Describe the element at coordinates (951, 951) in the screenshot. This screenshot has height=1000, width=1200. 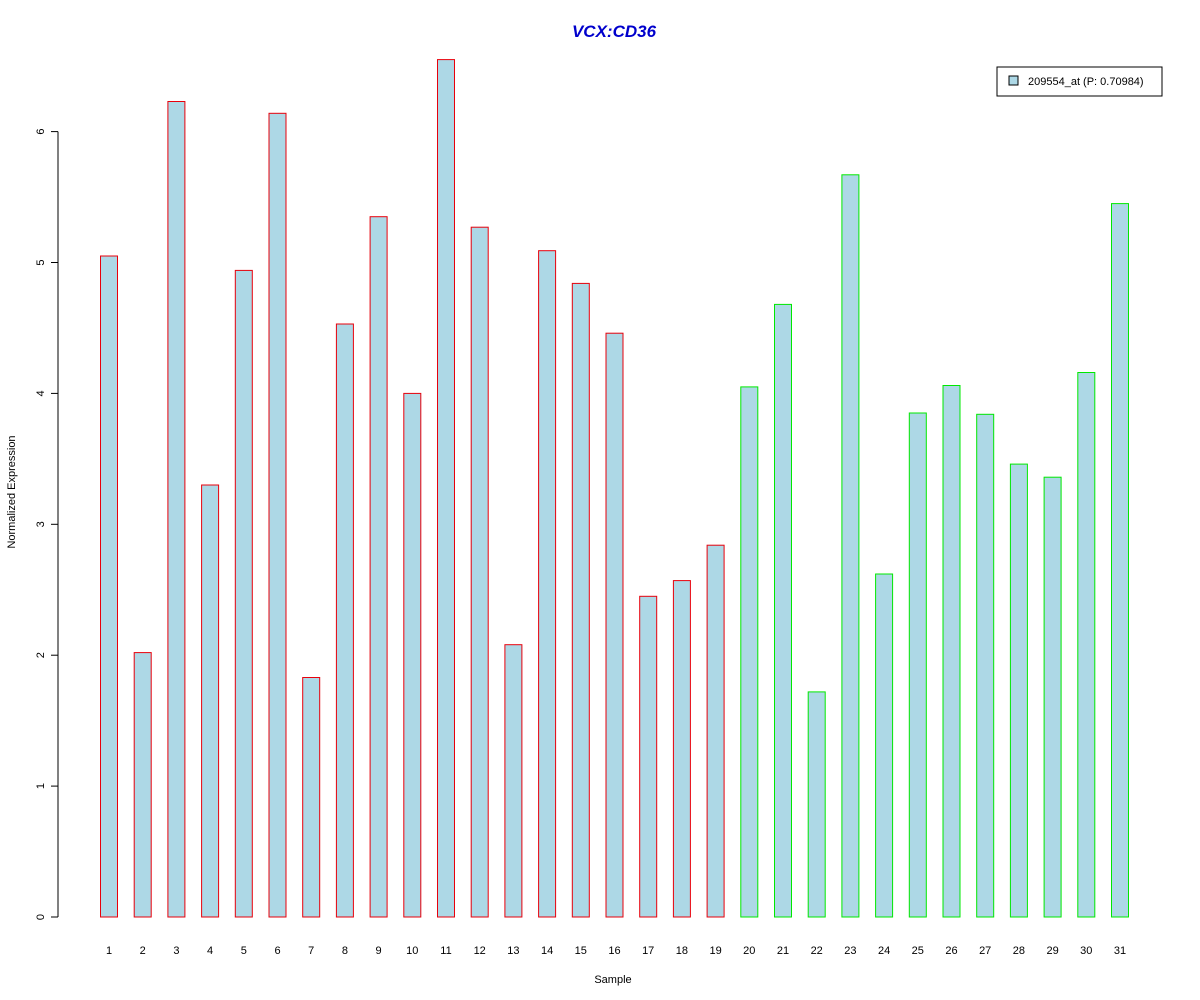
I see `x-tick-label: 26` at that location.